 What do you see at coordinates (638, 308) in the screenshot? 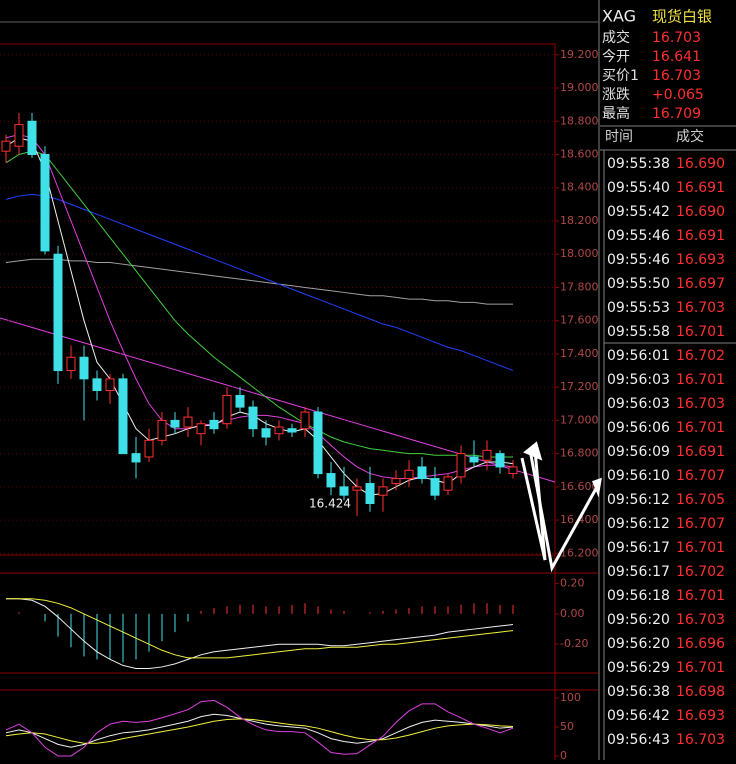
I see `trade-time: 09:55:53` at bounding box center [638, 308].